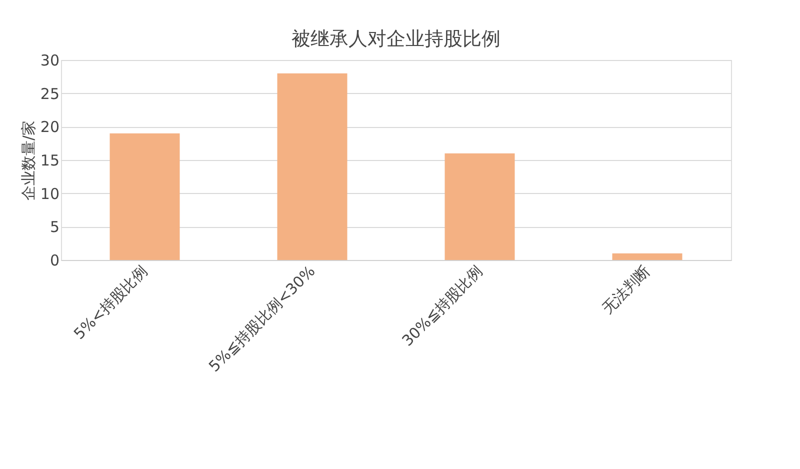 The width and height of the screenshot is (800, 469). What do you see at coordinates (50, 61) in the screenshot?
I see `y-tick-label: 30` at bounding box center [50, 61].